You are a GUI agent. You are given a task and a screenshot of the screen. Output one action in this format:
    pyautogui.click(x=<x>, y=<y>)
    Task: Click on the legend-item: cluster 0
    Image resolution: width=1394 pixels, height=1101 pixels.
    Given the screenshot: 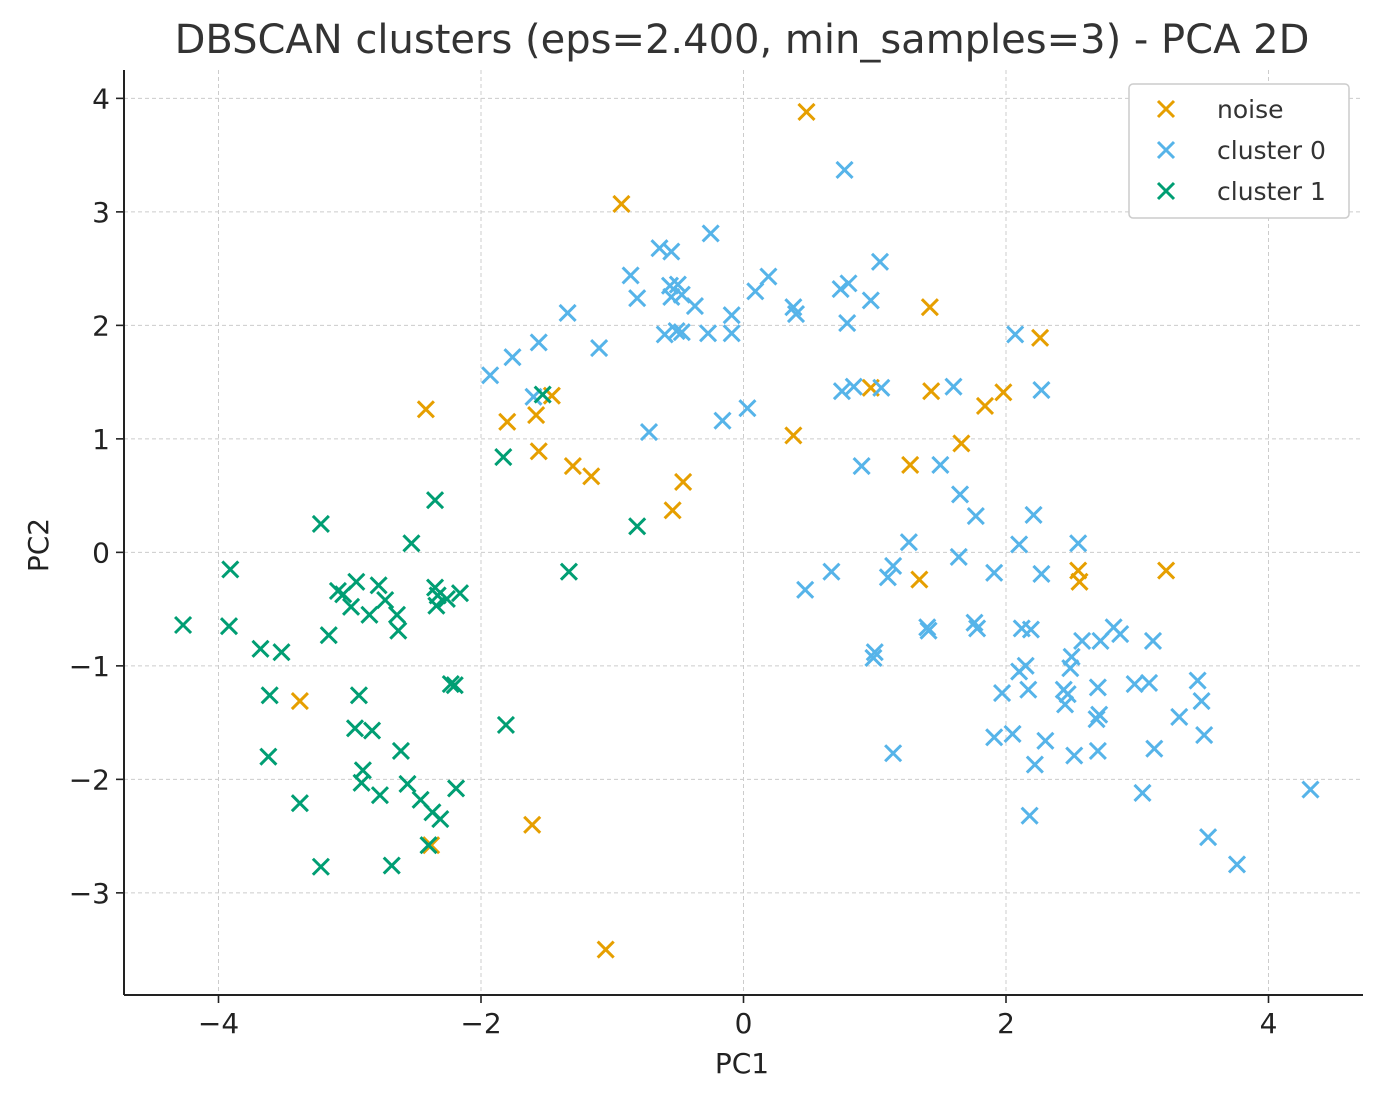 What is the action you would take?
    pyautogui.click(x=1241, y=150)
    